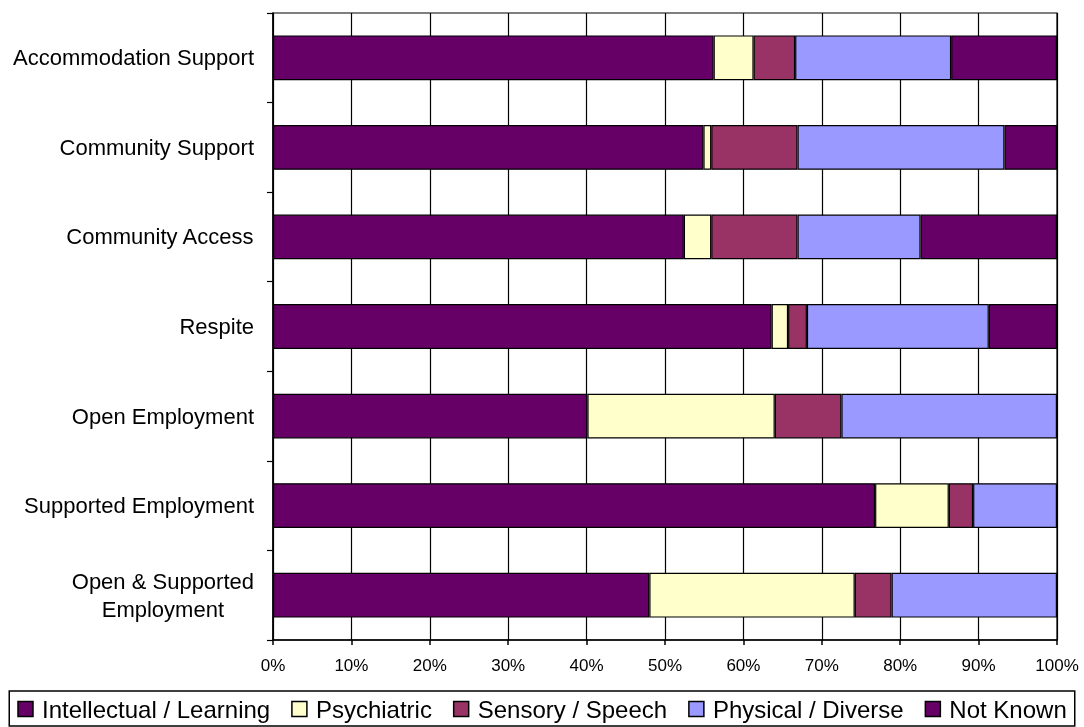 Image resolution: width=1084 pixels, height=727 pixels. What do you see at coordinates (1057, 665) in the screenshot?
I see `x-tick-label: 100%` at bounding box center [1057, 665].